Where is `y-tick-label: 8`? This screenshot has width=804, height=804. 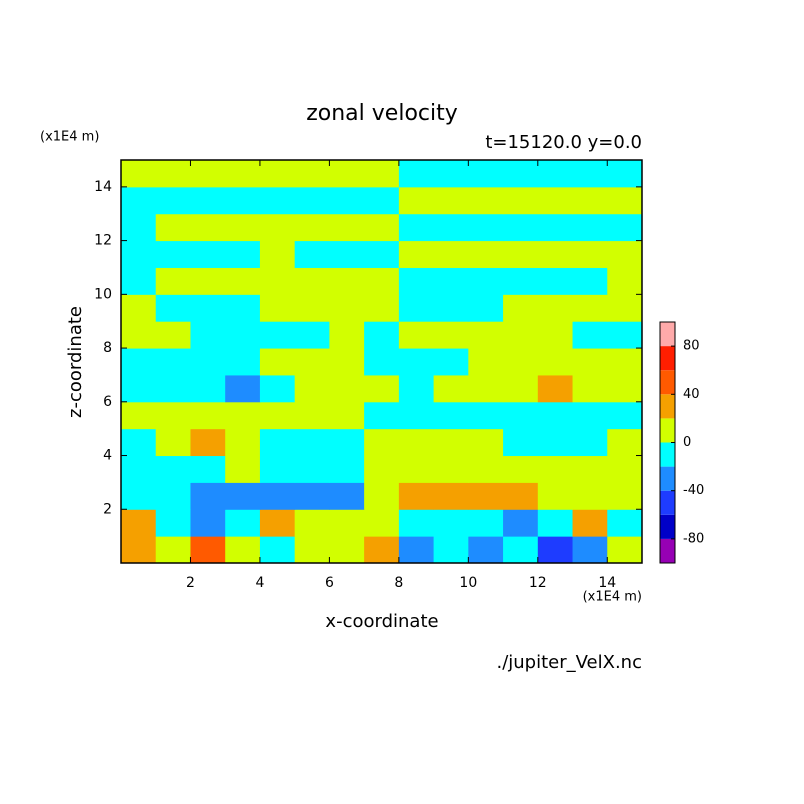
y-tick-label: 8 is located at coordinates (107, 348).